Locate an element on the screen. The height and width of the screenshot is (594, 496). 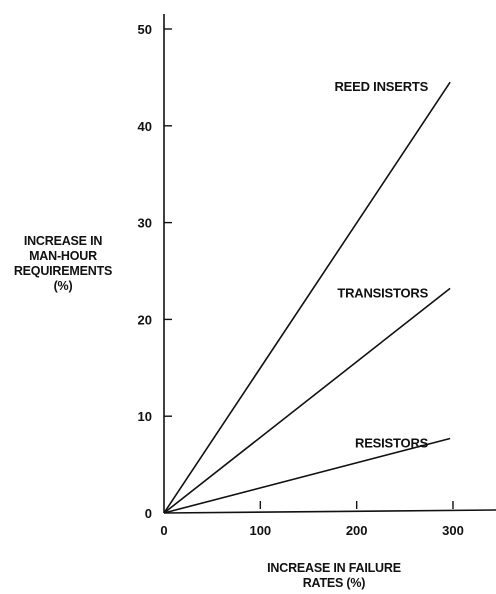
x-tick-label: 200 is located at coordinates (357, 530).